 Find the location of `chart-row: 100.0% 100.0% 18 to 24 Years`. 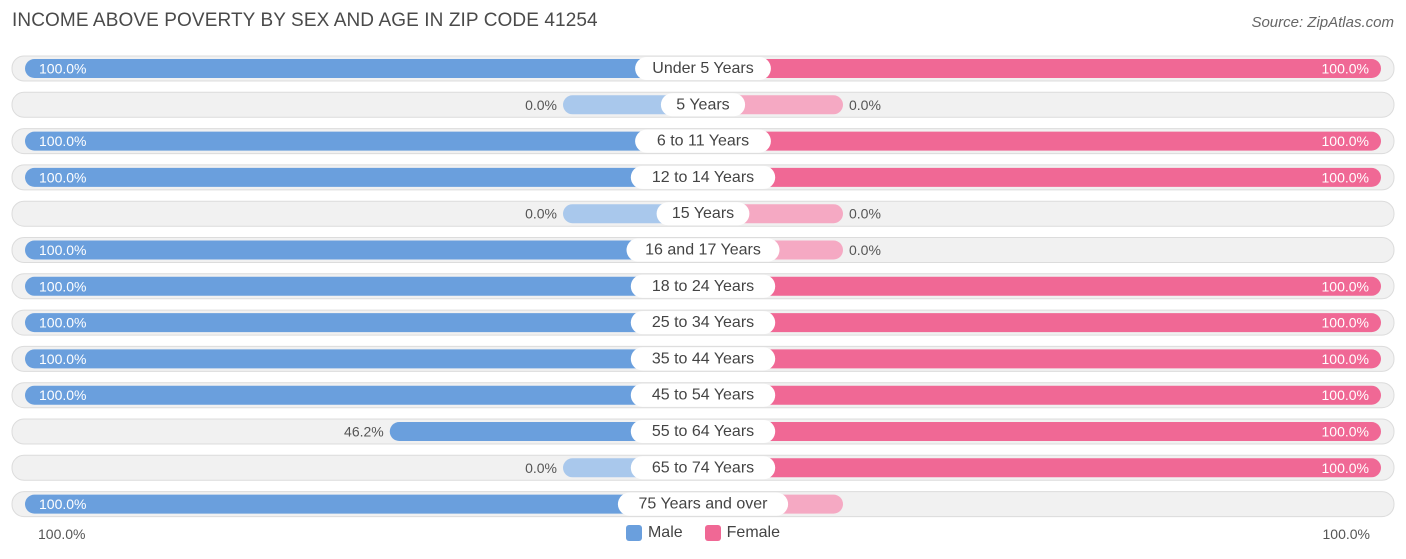

chart-row: 100.0% 100.0% 18 to 24 Years is located at coordinates (703, 286).